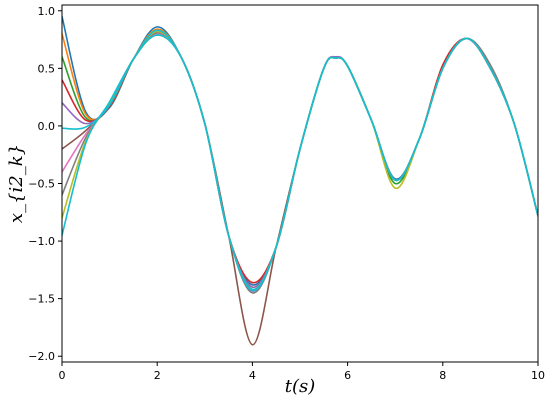 This screenshot has width=550, height=402. Describe the element at coordinates (47, 11) in the screenshot. I see `y-tick-label: 1.0` at that location.